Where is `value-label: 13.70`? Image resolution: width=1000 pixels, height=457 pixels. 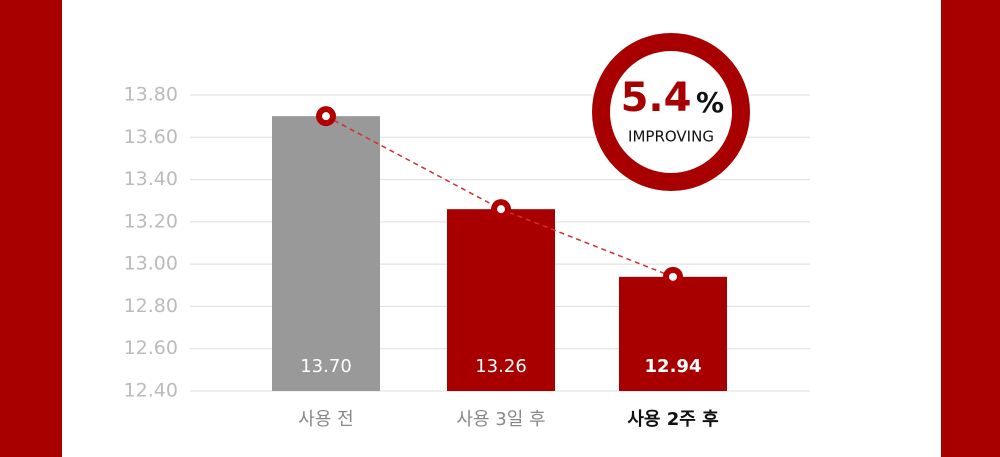 value-label: 13.70 is located at coordinates (326, 366).